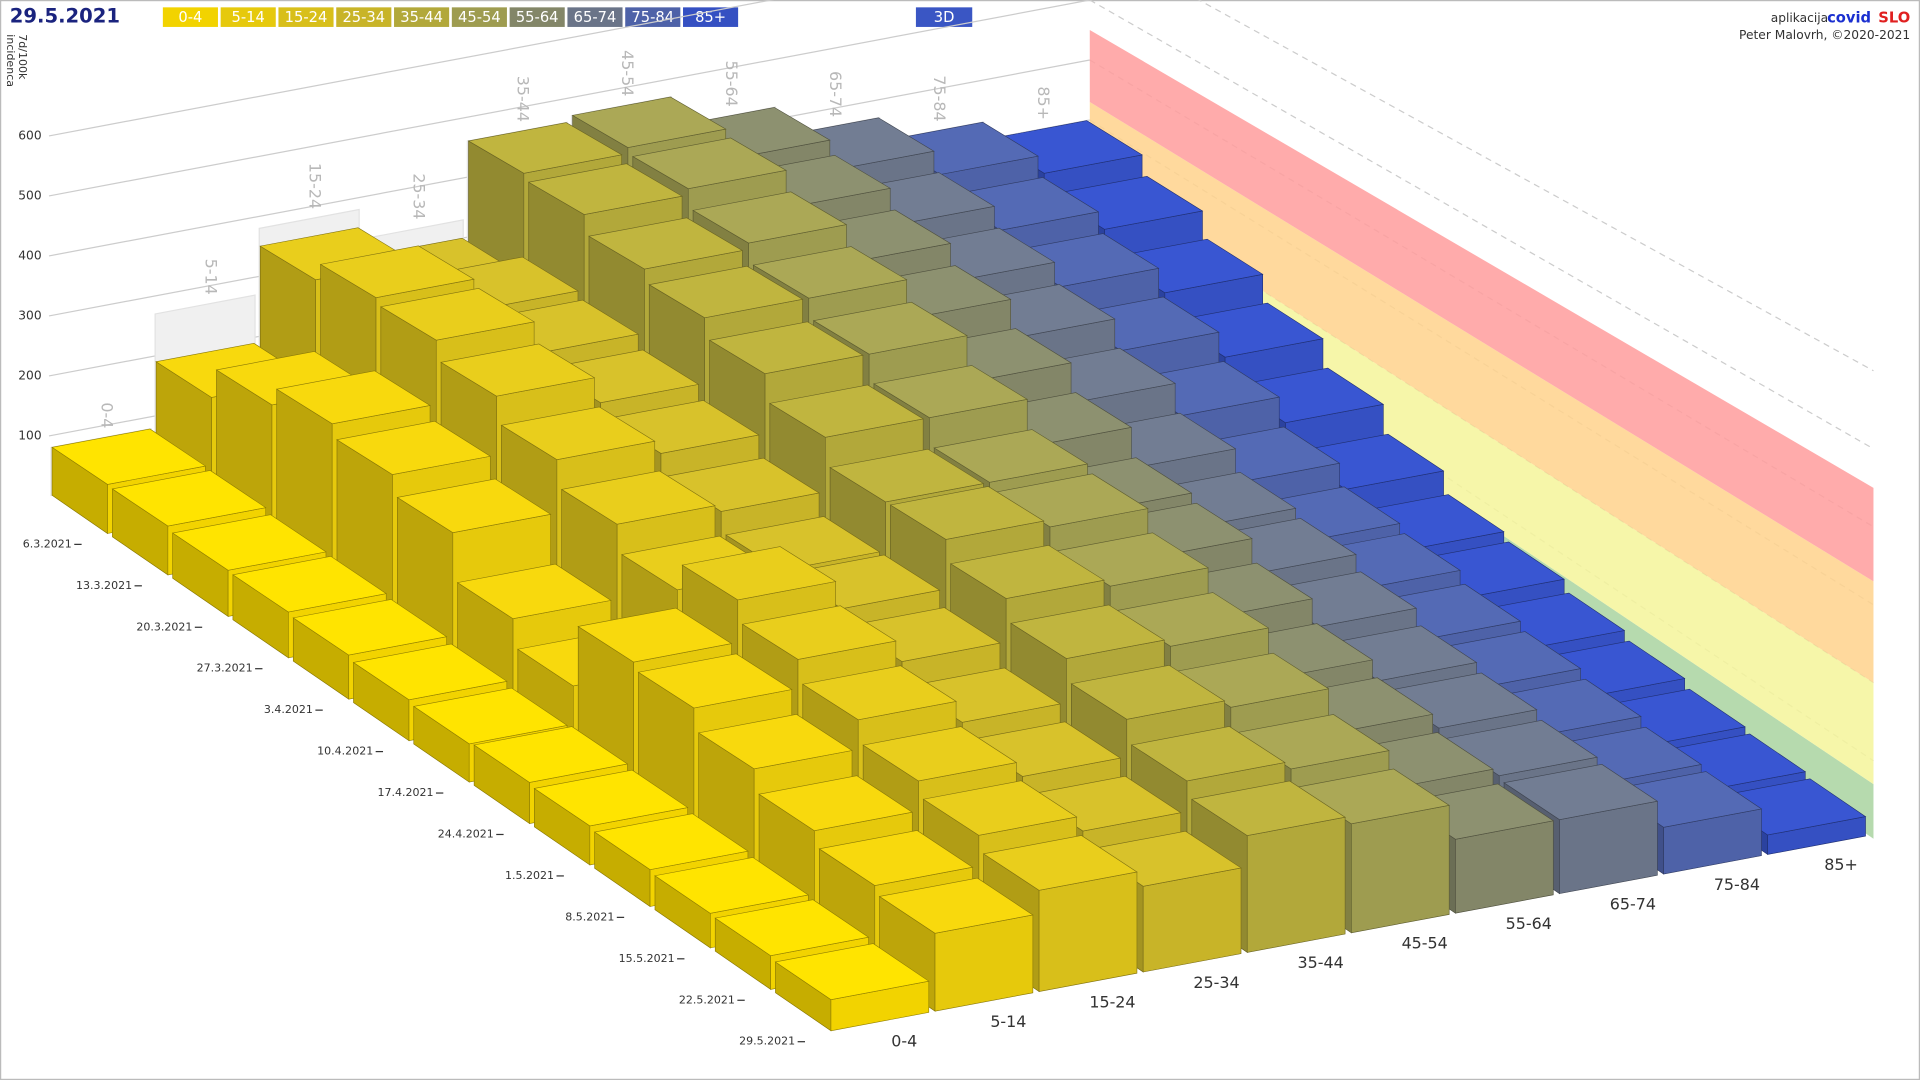 This screenshot has height=1080, width=1920. I want to click on bar, so click(852, 987).